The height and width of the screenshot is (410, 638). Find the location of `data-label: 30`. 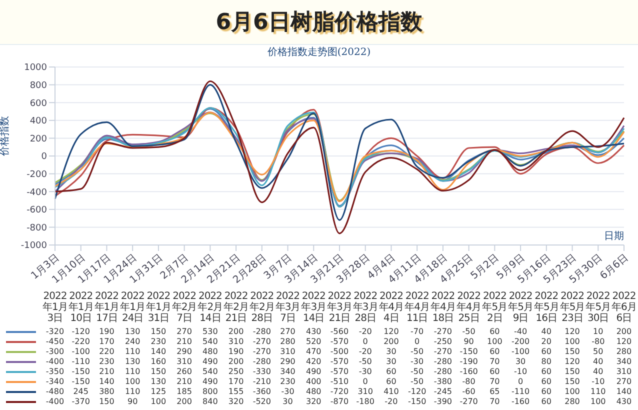

data-label: 30 is located at coordinates (391, 362).